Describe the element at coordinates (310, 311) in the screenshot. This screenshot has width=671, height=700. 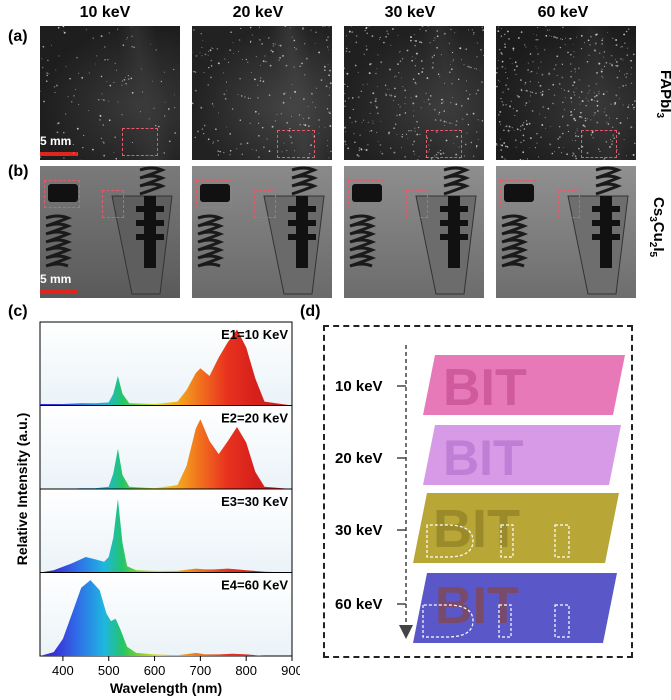
I see `panel-label-d: (d)` at that location.